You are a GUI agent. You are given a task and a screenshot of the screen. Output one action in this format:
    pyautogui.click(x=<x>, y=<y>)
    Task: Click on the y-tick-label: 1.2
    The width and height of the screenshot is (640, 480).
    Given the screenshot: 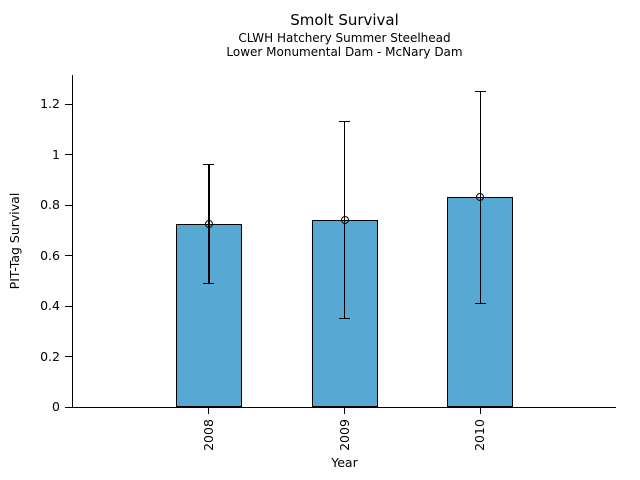 What is the action you would take?
    pyautogui.click(x=50, y=104)
    